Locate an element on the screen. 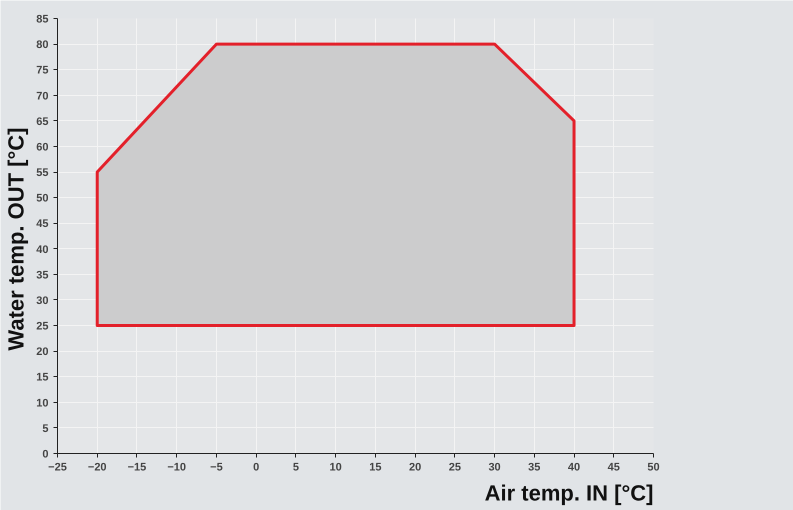 The height and width of the screenshot is (510, 793). y-tick-label: 10 is located at coordinates (42, 403).